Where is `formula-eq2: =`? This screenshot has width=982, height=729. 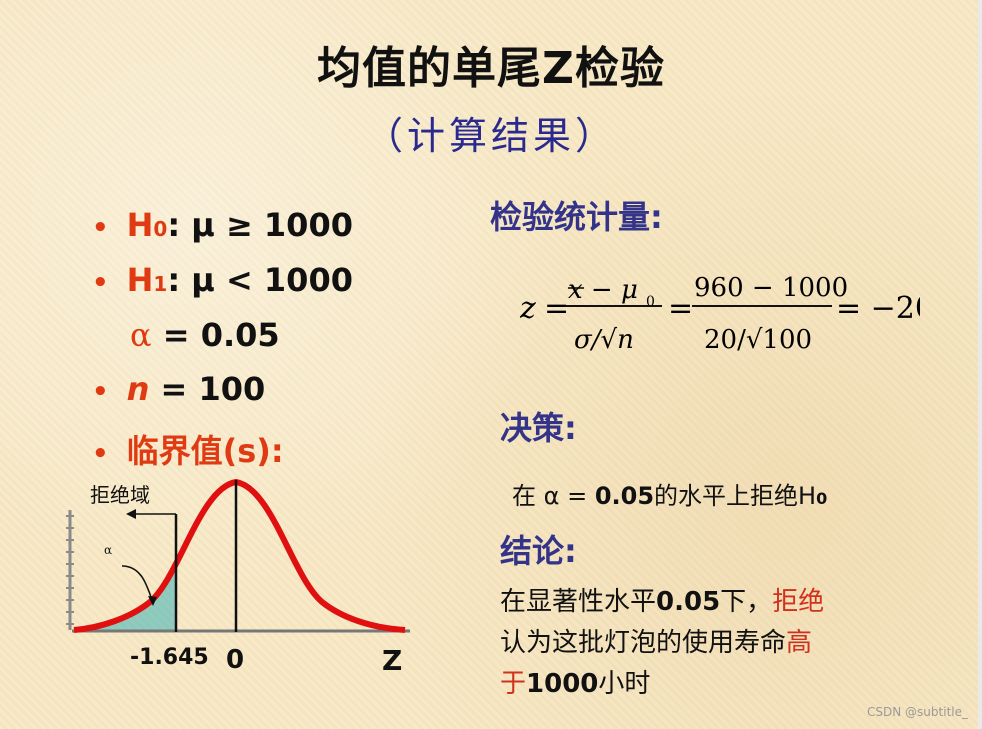 formula-eq2: = is located at coordinates (680, 308).